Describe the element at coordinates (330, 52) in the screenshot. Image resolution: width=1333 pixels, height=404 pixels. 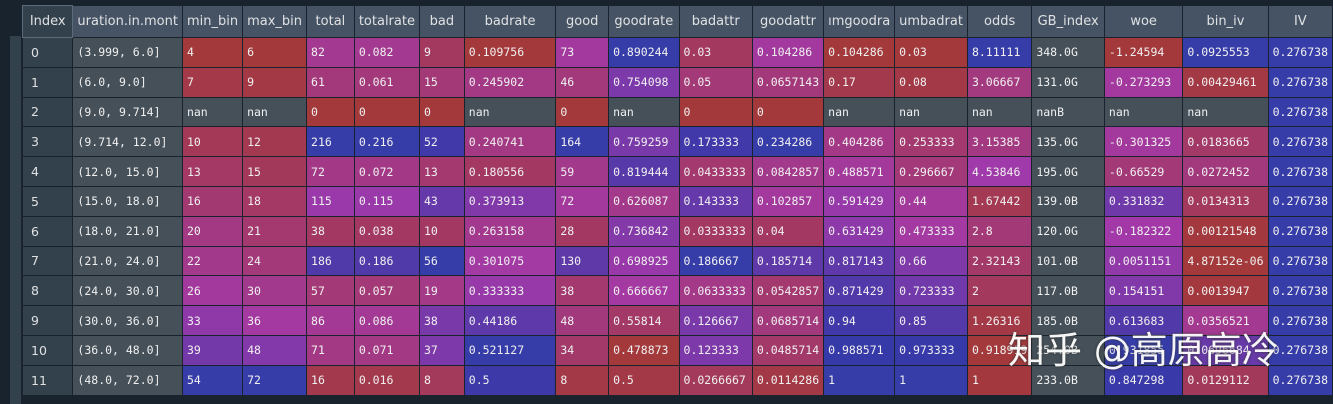
I see `cell: 82` at that location.